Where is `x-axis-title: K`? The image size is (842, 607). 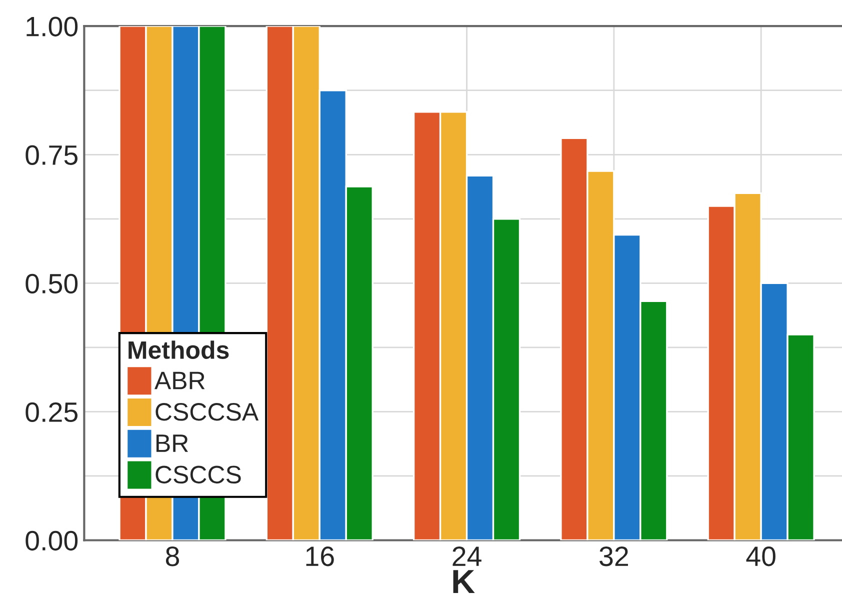 x-axis-title: K is located at coordinates (464, 582).